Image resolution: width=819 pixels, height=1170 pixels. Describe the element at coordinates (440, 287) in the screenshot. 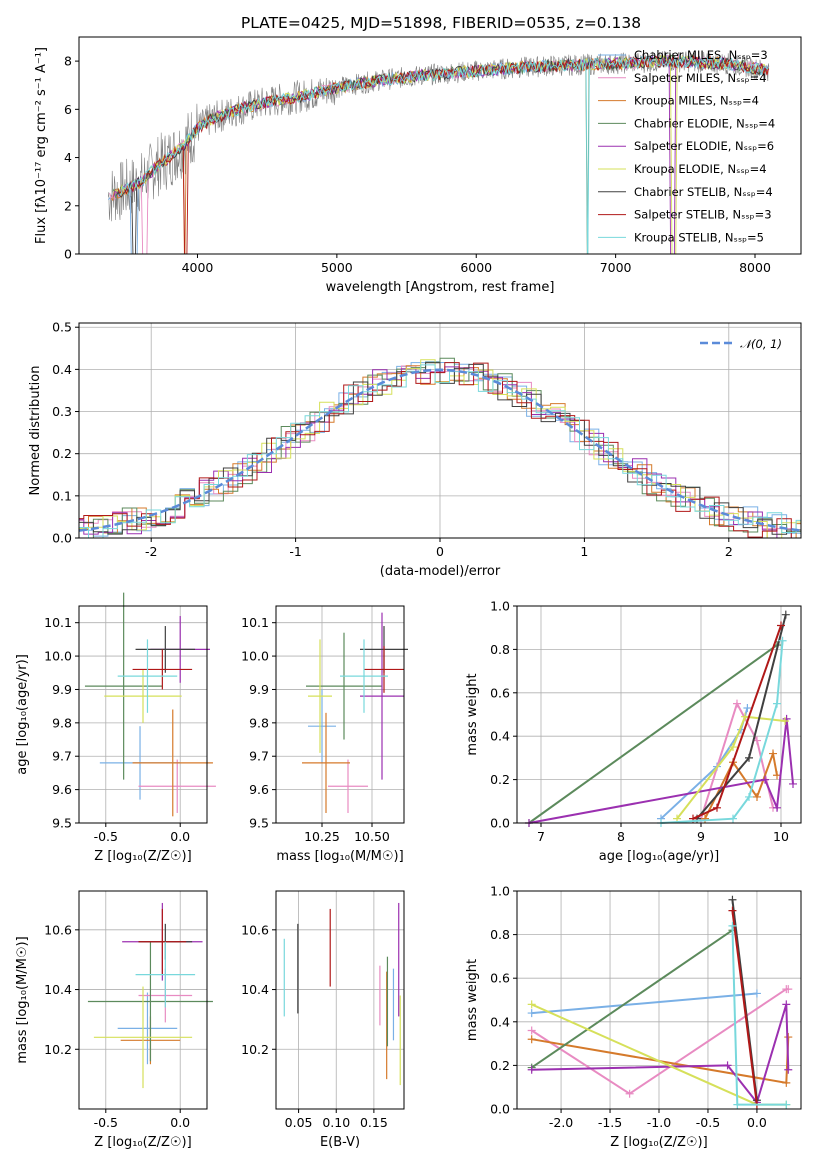

I see `x-axis-label: wavelength [Angstrom, rest frame]` at that location.